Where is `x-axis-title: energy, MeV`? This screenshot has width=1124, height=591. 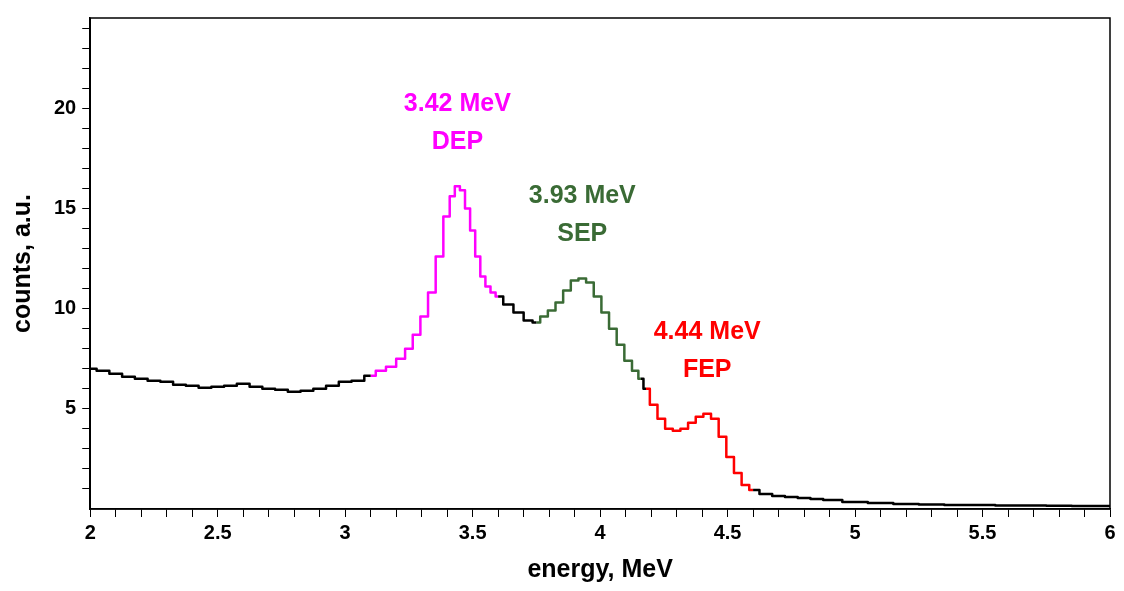 x-axis-title: energy, MeV is located at coordinates (600, 567).